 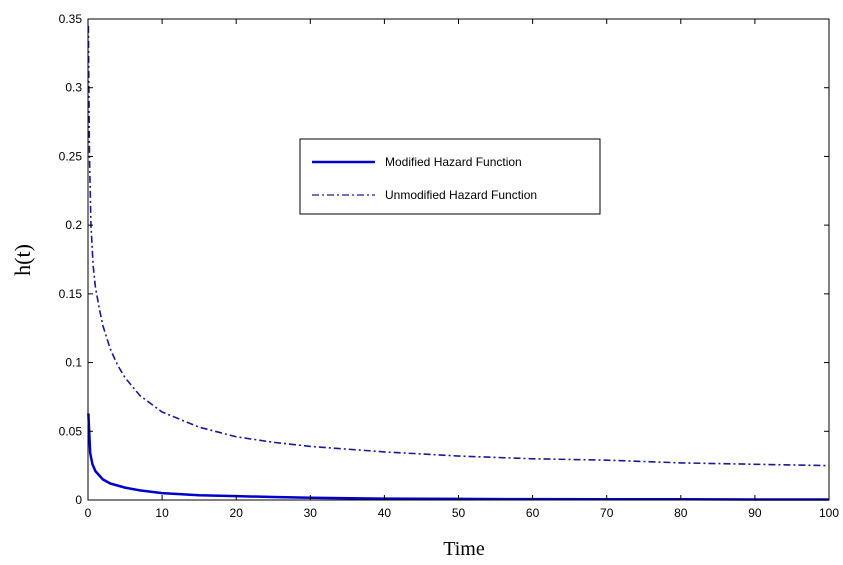 What do you see at coordinates (71, 19) in the screenshot?
I see `y-tick-label: 0.35` at bounding box center [71, 19].